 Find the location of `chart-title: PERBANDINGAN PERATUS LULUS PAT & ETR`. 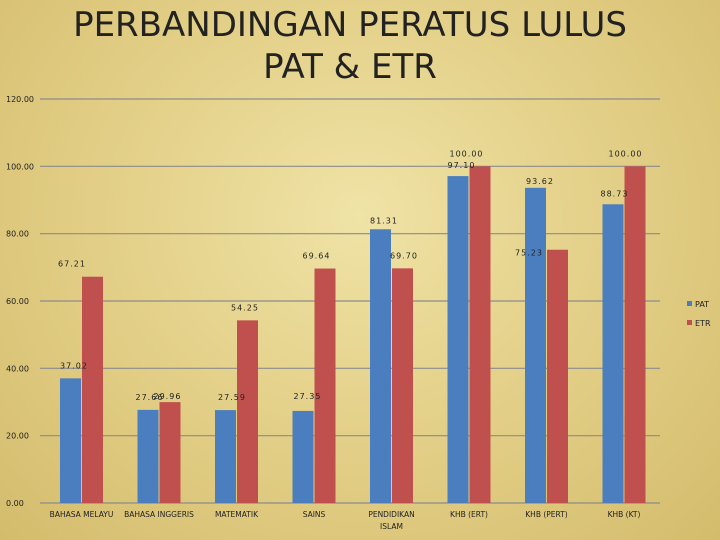

chart-title: PERBANDINGAN PERATUS LULUS PAT & ETR is located at coordinates (350, 46).